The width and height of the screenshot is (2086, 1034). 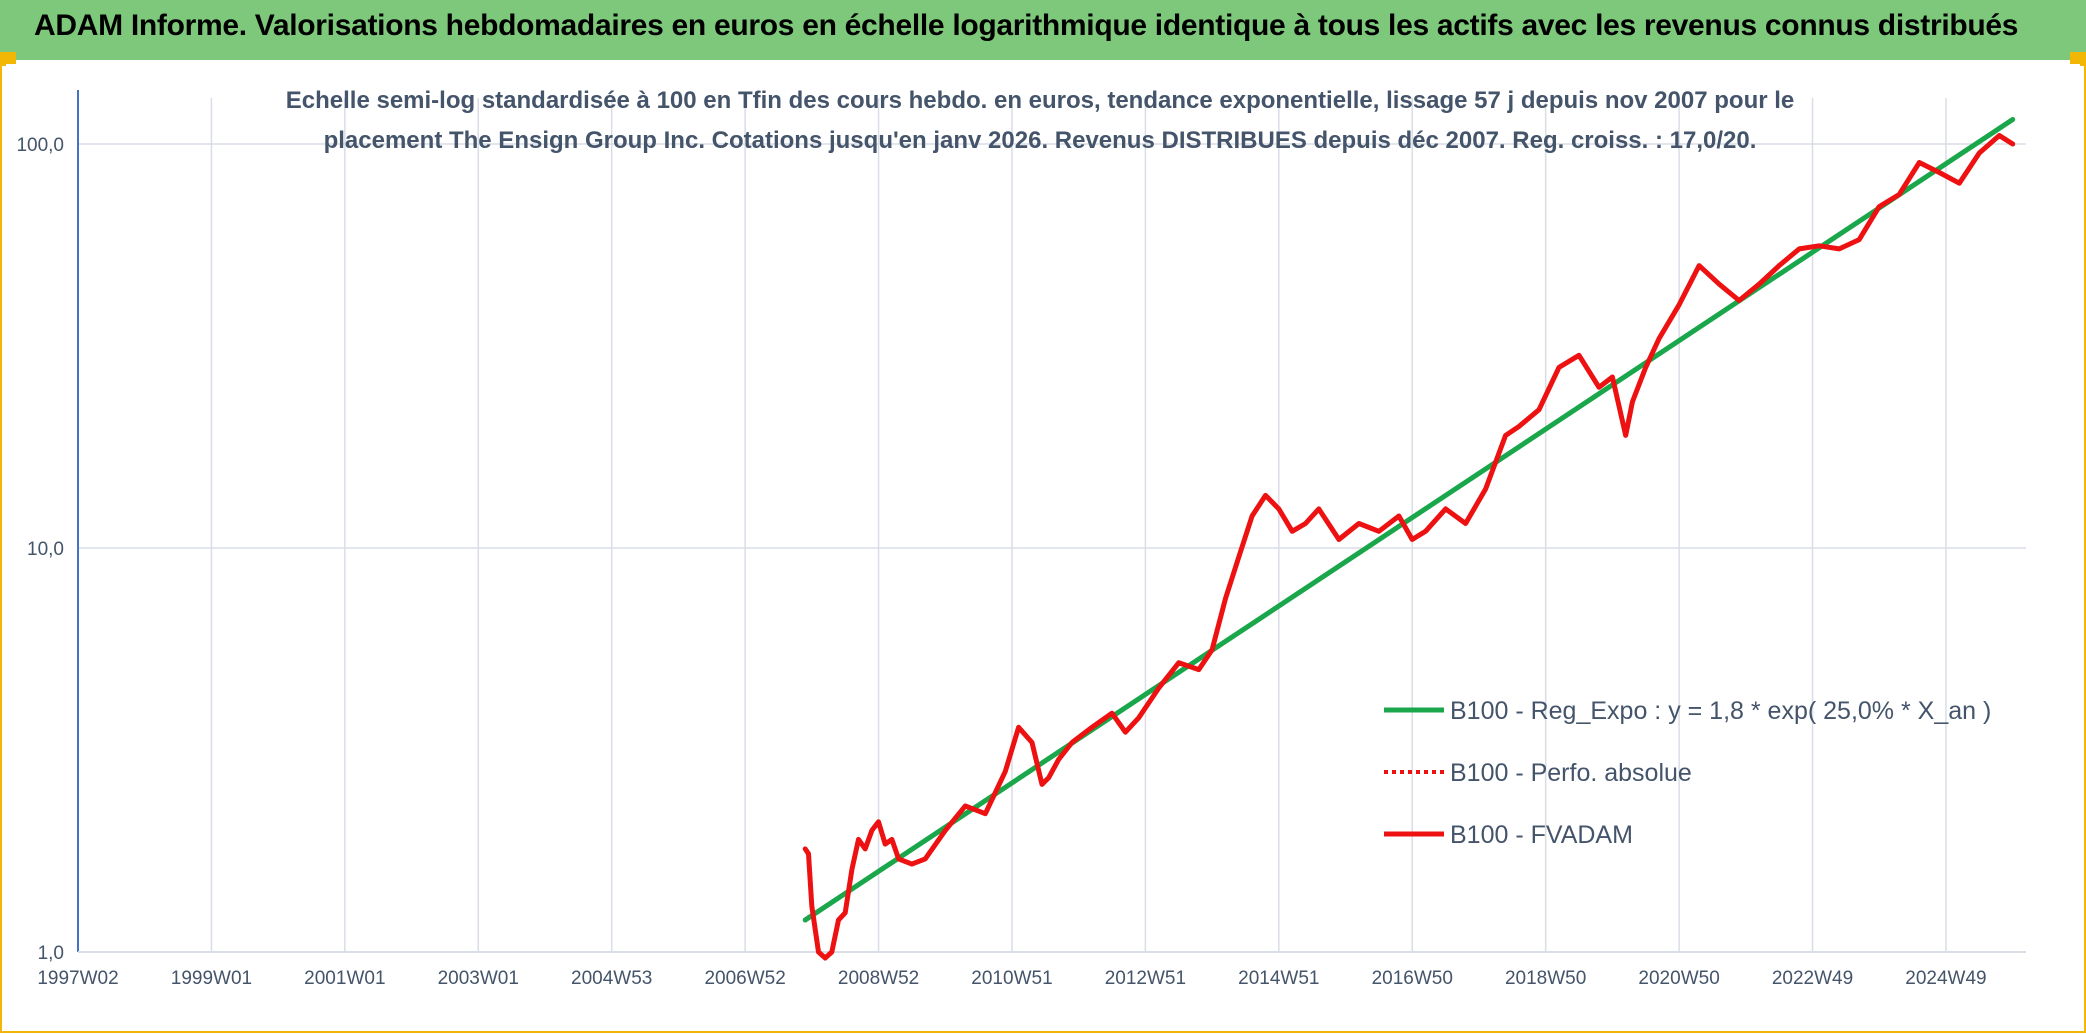 I want to click on y-tick-label: 100,0, so click(x=40, y=145).